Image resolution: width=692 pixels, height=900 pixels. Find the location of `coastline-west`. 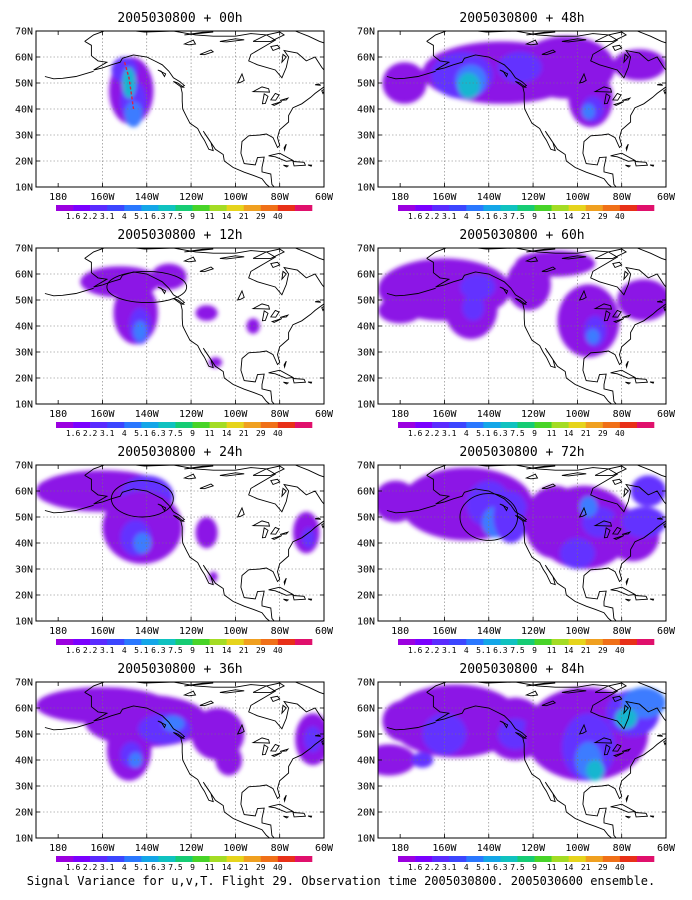

coastline-west is located at coordinates (519, 548).